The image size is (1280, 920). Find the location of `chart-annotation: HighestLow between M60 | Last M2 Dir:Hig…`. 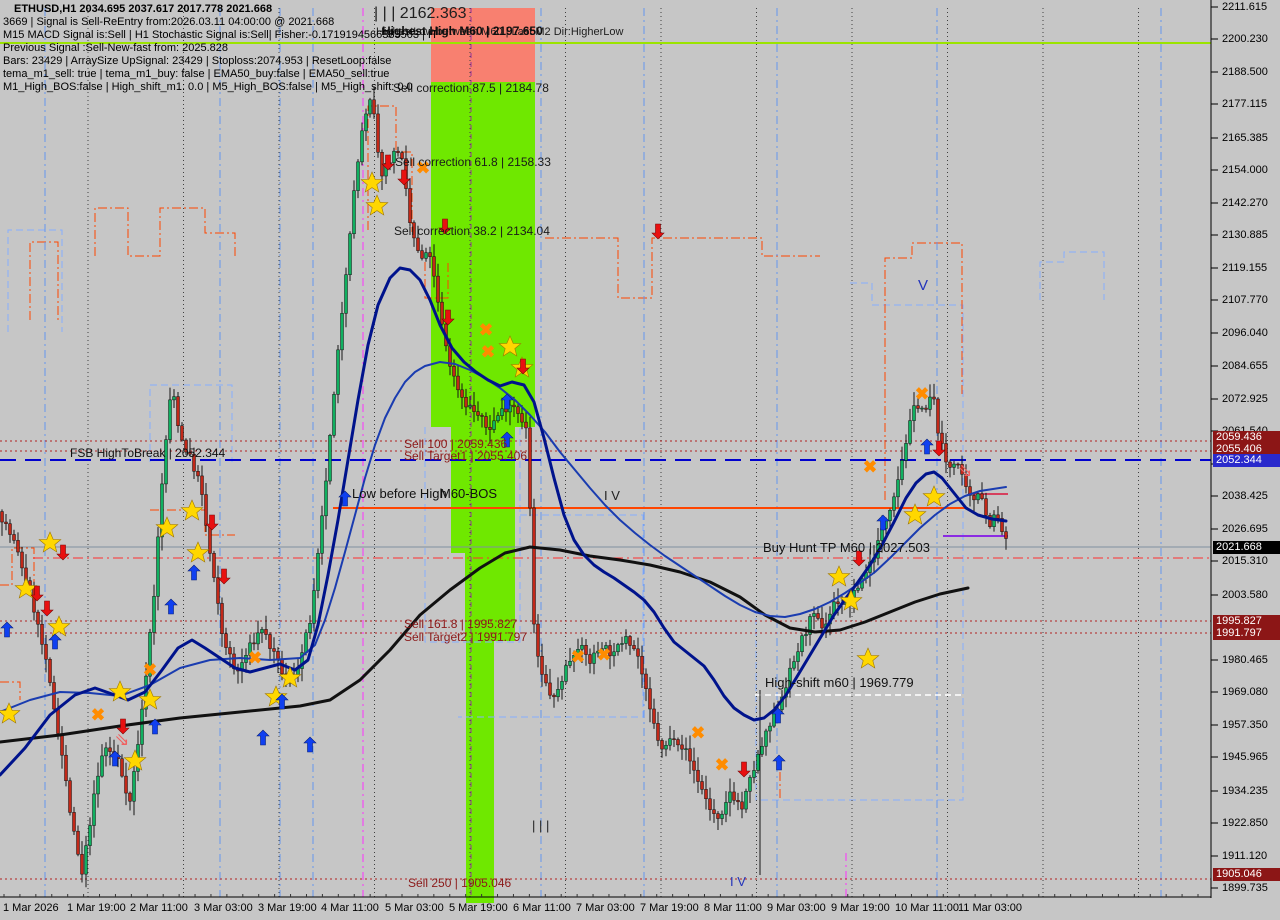

chart-annotation: HighestLow between M60 | Last M2 Dir:Hig… is located at coordinates (500, 32).